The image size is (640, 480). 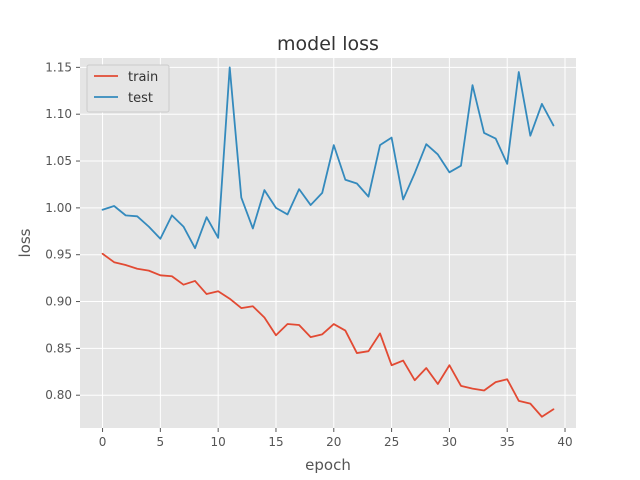 What do you see at coordinates (218, 442) in the screenshot?
I see `x-tick-label: 10` at bounding box center [218, 442].